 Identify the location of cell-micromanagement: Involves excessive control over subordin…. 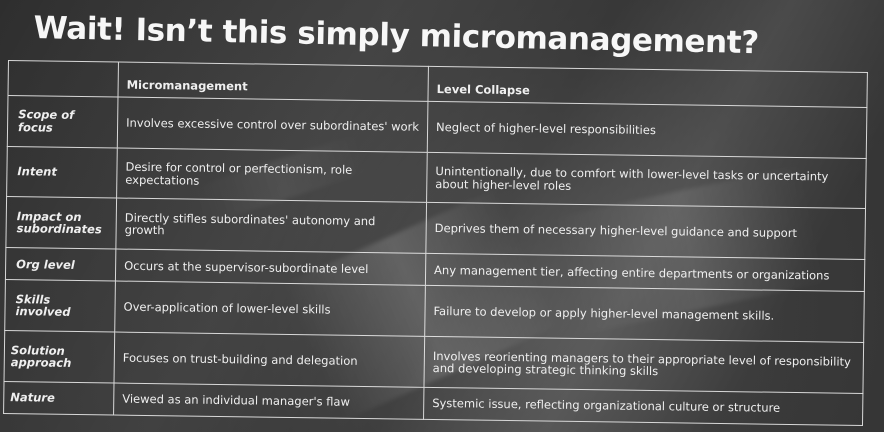
(272, 125).